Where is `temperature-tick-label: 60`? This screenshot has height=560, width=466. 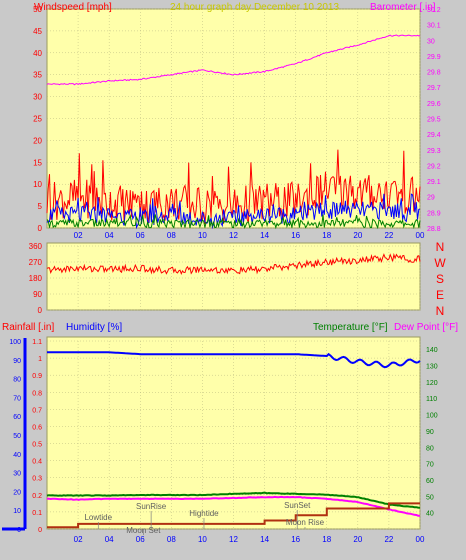
temperature-tick-label: 60 is located at coordinates (430, 481).